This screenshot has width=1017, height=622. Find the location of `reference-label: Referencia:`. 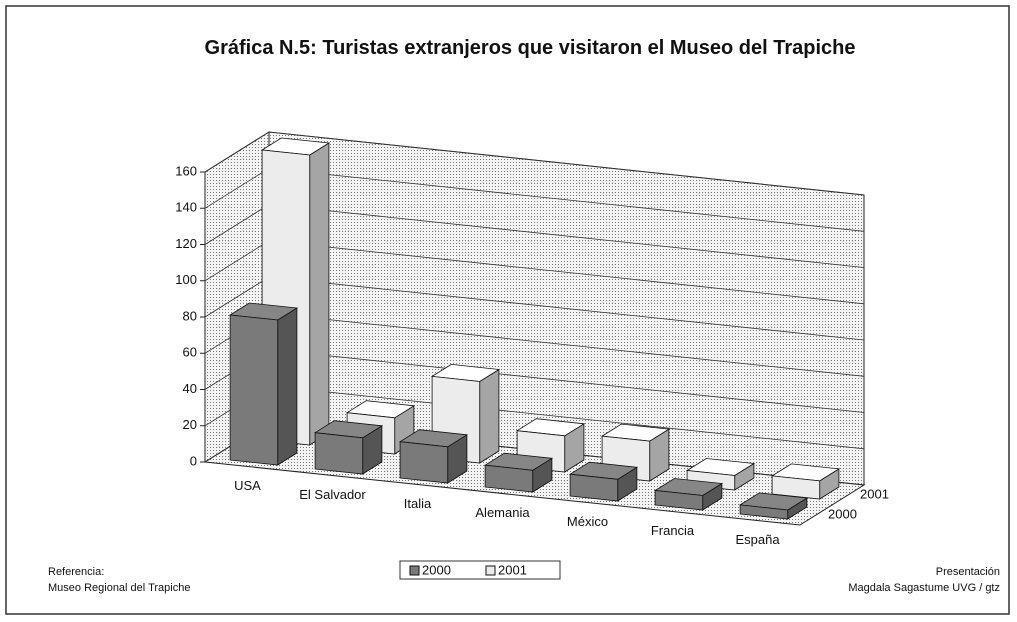

reference-label: Referencia: is located at coordinates (76, 572).